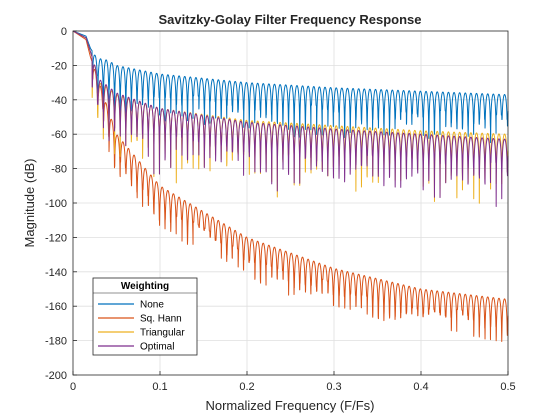 This screenshot has height=420, width=560. Describe the element at coordinates (56, 273) in the screenshot. I see `y-tick-label: -140` at that location.